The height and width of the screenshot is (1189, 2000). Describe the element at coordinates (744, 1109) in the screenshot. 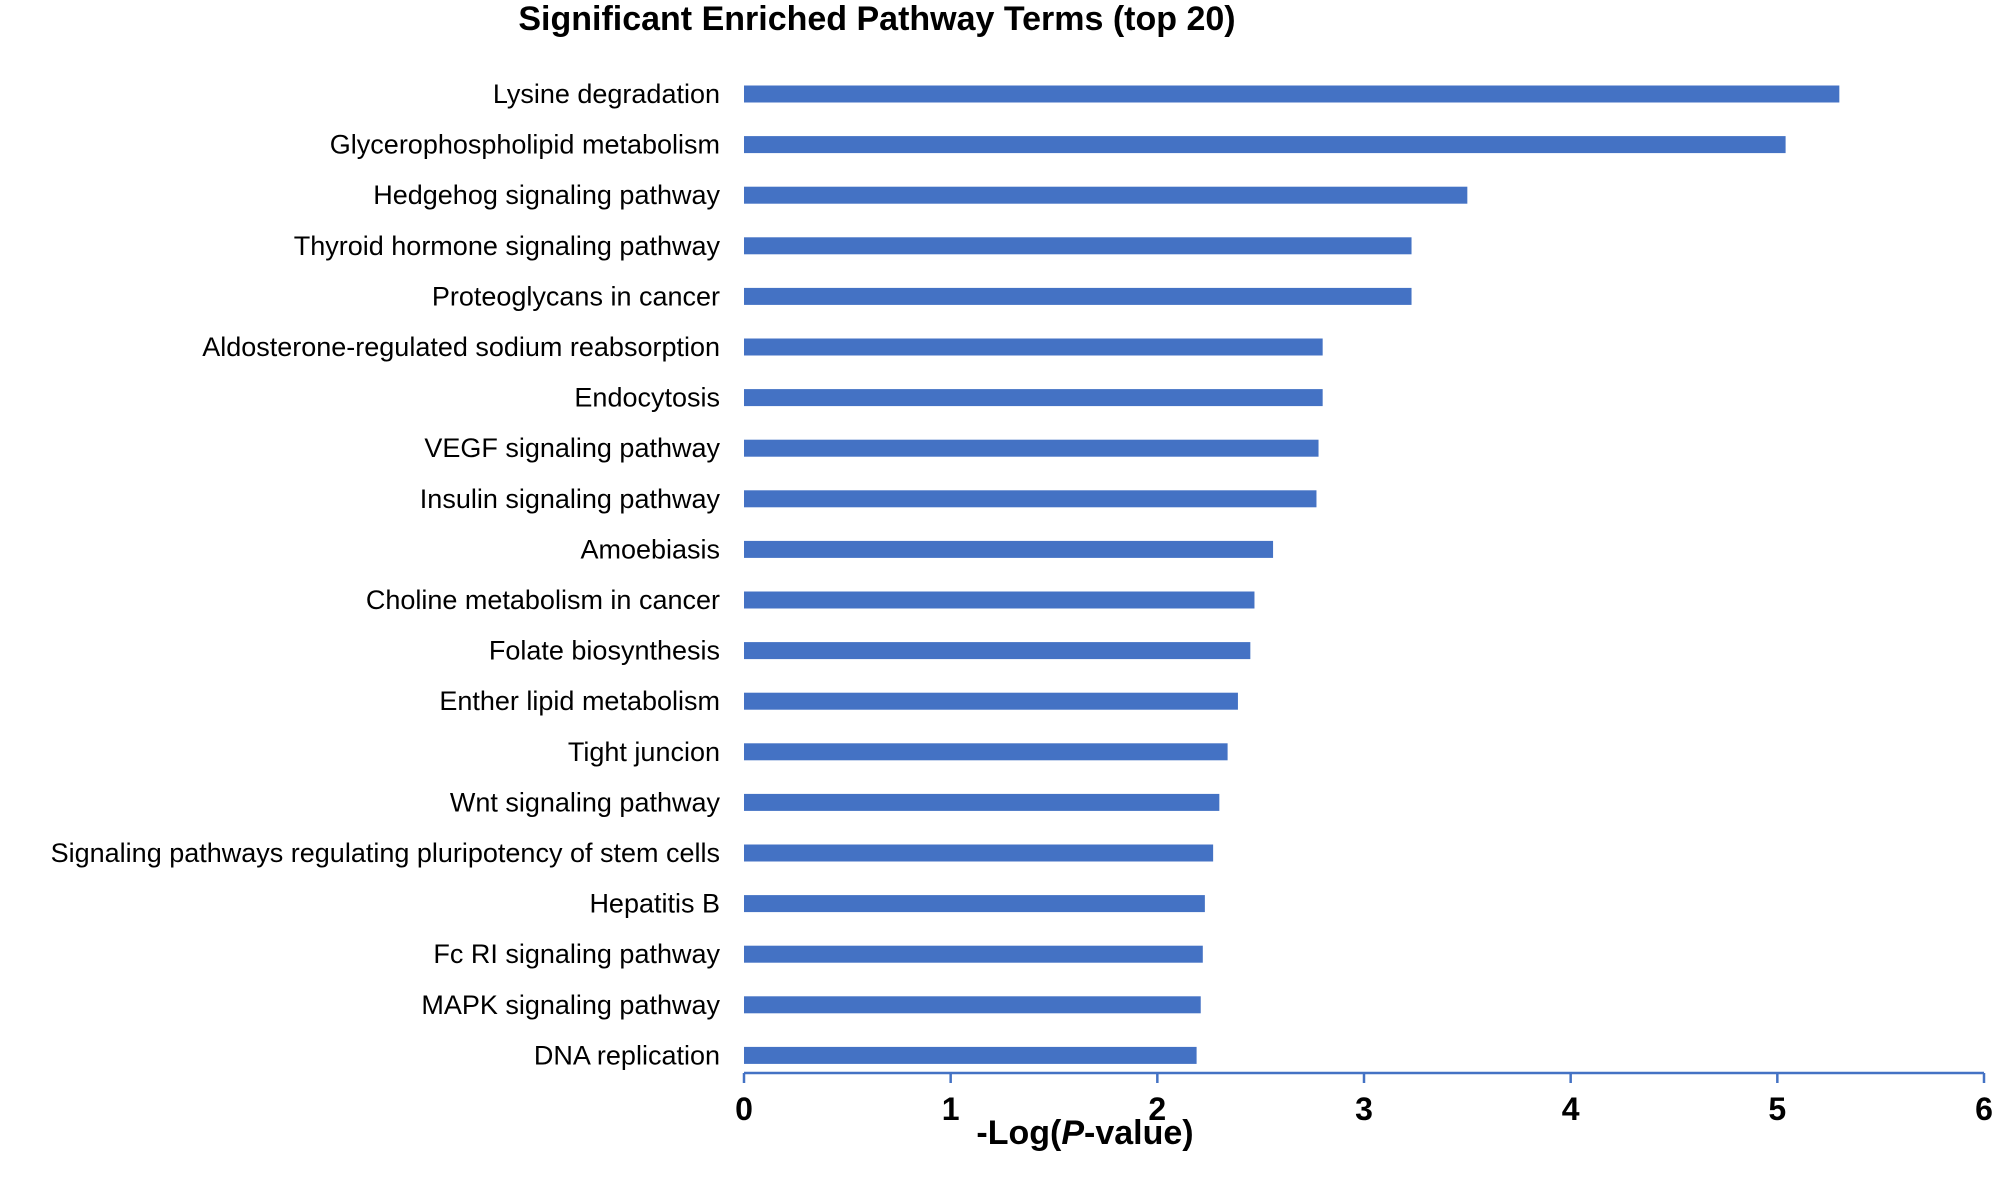

I see `x-tick-label: 0` at that location.